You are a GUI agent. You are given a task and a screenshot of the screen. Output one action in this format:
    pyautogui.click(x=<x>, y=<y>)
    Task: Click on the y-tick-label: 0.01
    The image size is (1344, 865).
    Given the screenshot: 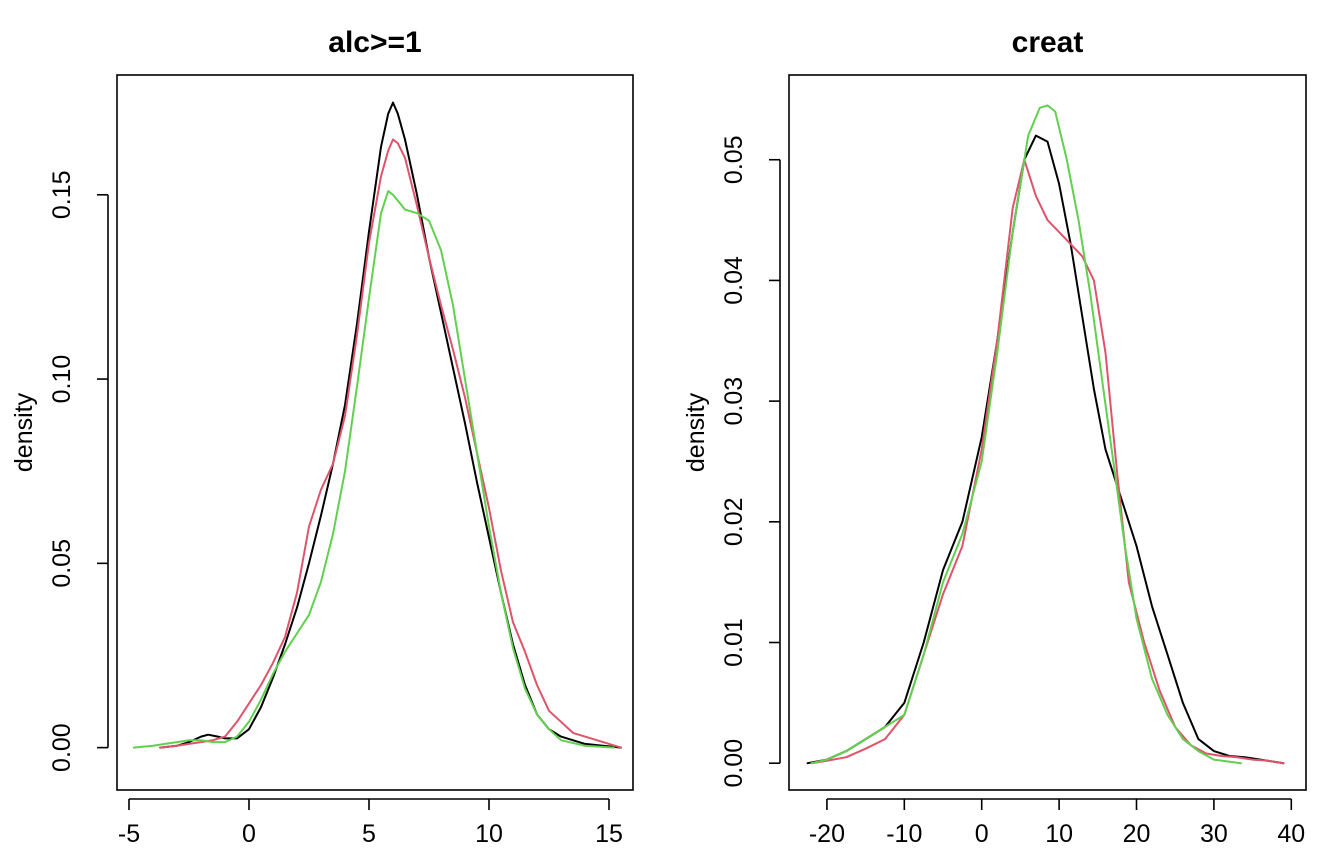 What is the action you would take?
    pyautogui.click(x=734, y=642)
    